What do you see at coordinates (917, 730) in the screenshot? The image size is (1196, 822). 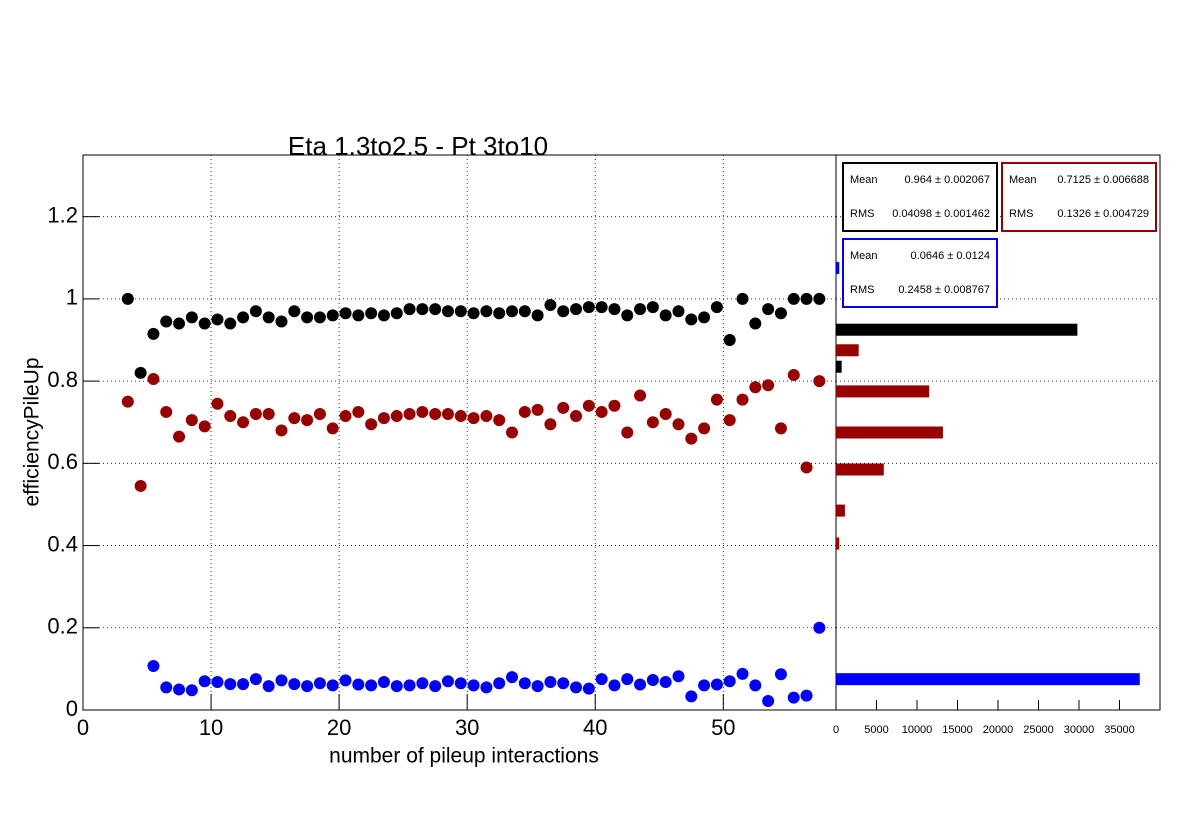 I see `x-tick-label: 10000` at bounding box center [917, 730].